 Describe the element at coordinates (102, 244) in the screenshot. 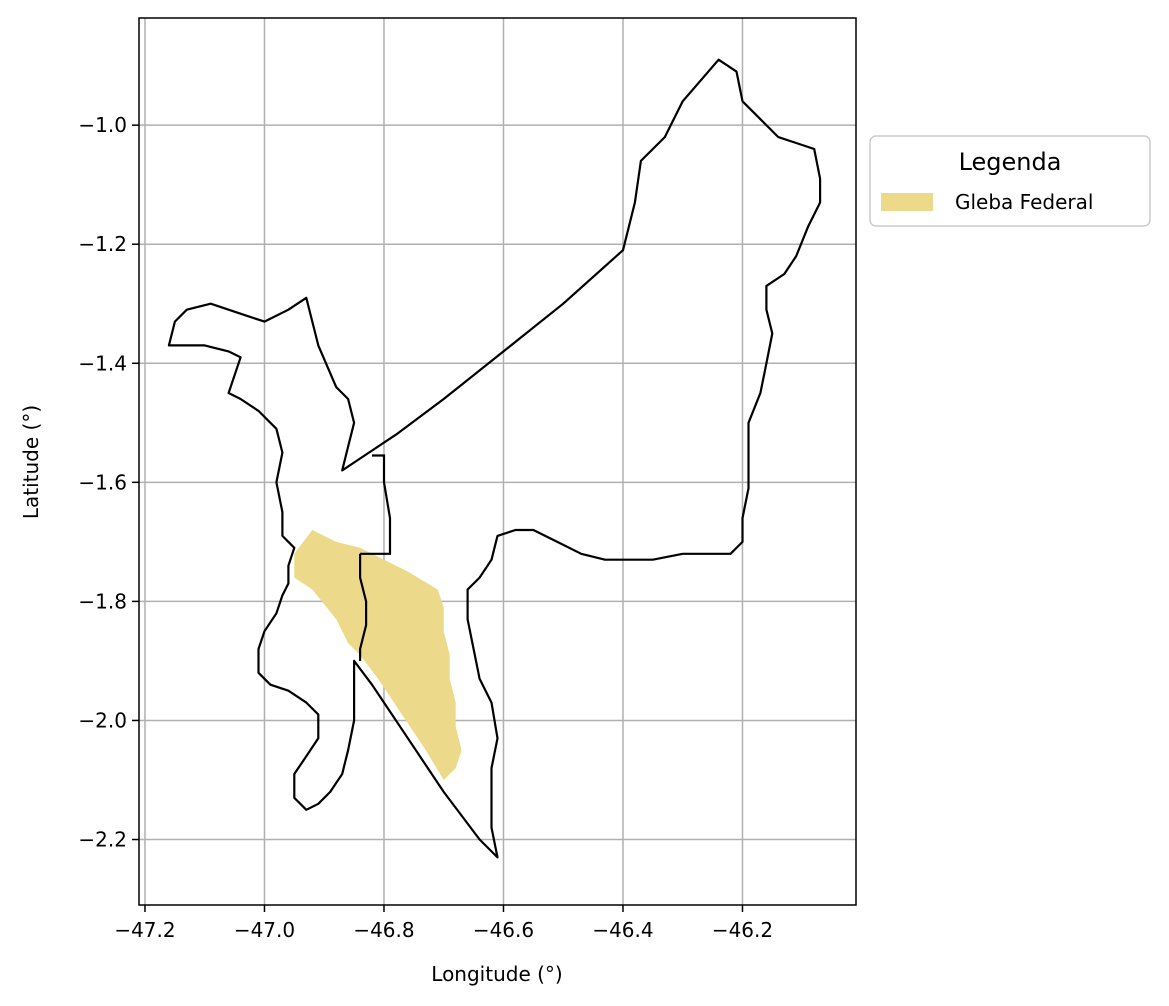

I see `y-tick-label: −1.2` at that location.